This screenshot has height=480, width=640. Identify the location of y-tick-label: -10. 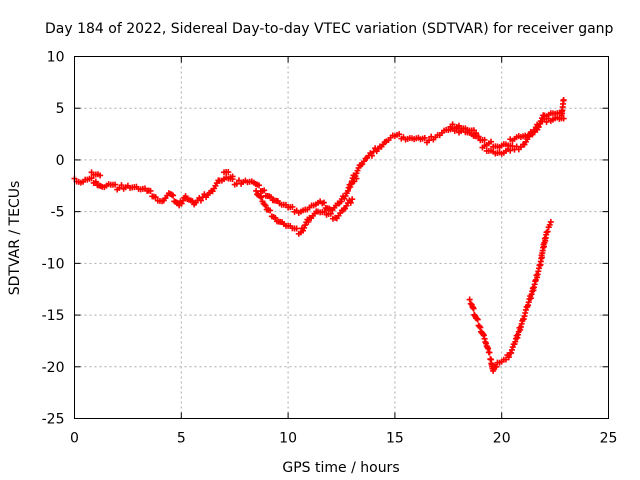
(53, 264).